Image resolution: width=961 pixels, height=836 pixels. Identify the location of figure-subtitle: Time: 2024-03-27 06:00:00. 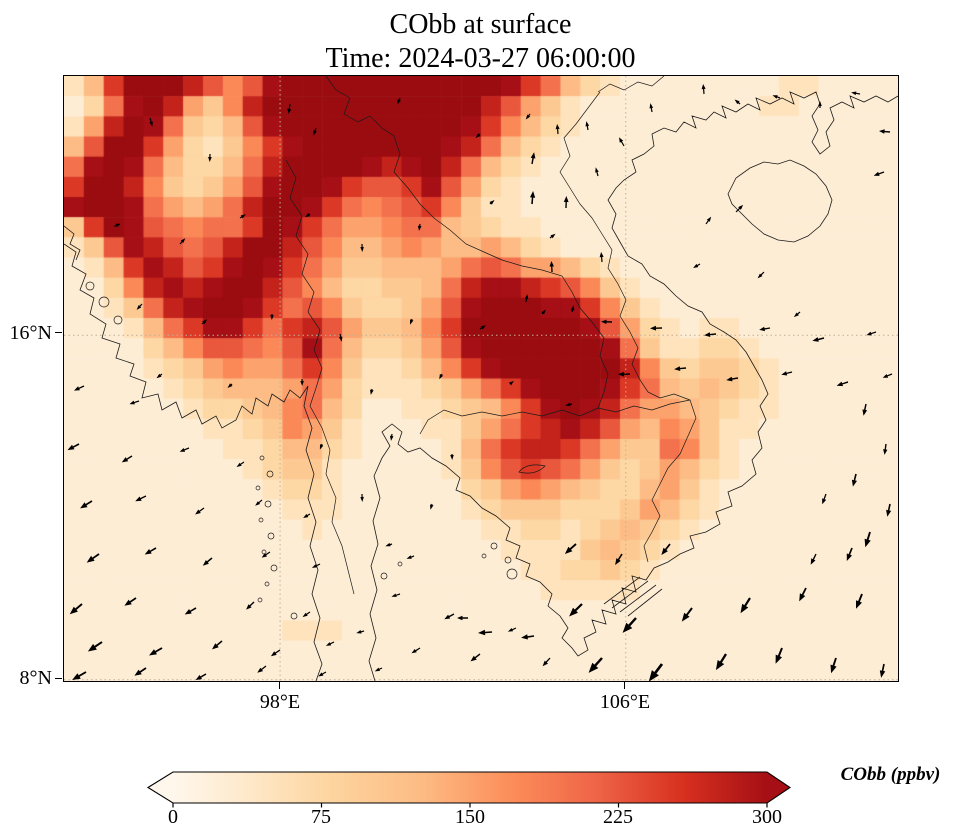
(480, 58).